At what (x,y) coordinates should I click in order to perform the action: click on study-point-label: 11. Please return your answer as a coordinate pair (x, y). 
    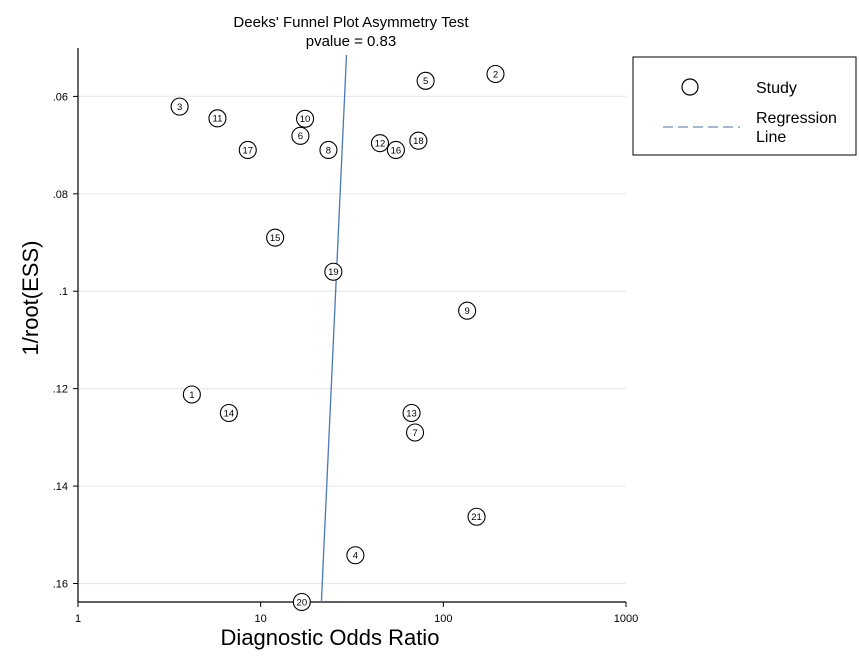
    Looking at the image, I should click on (218, 119).